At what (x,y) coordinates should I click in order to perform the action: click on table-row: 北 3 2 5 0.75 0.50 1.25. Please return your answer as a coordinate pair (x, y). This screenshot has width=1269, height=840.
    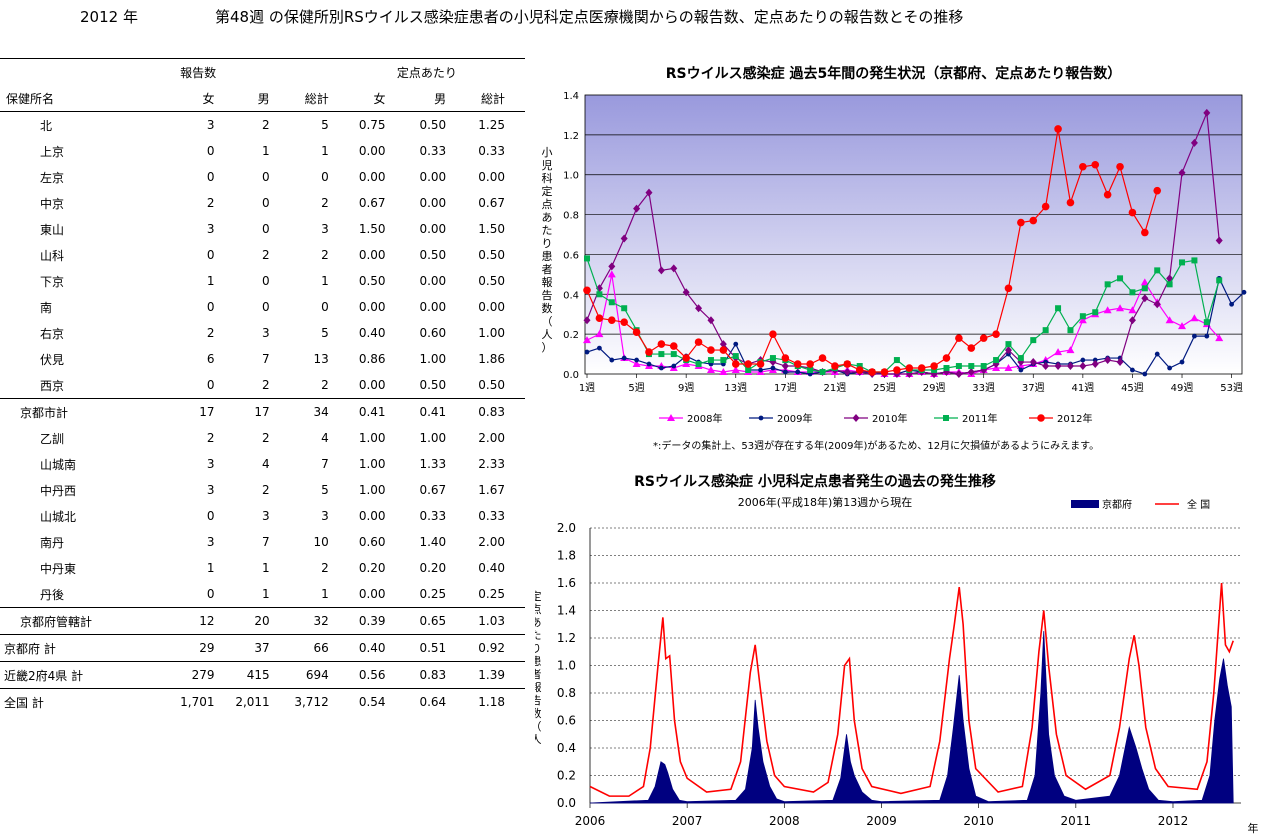
    Looking at the image, I should click on (262, 125).